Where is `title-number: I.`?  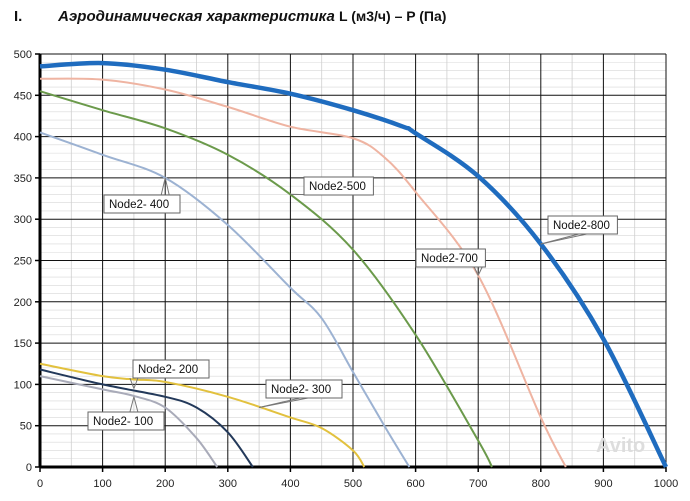 title-number: I. is located at coordinates (18, 16).